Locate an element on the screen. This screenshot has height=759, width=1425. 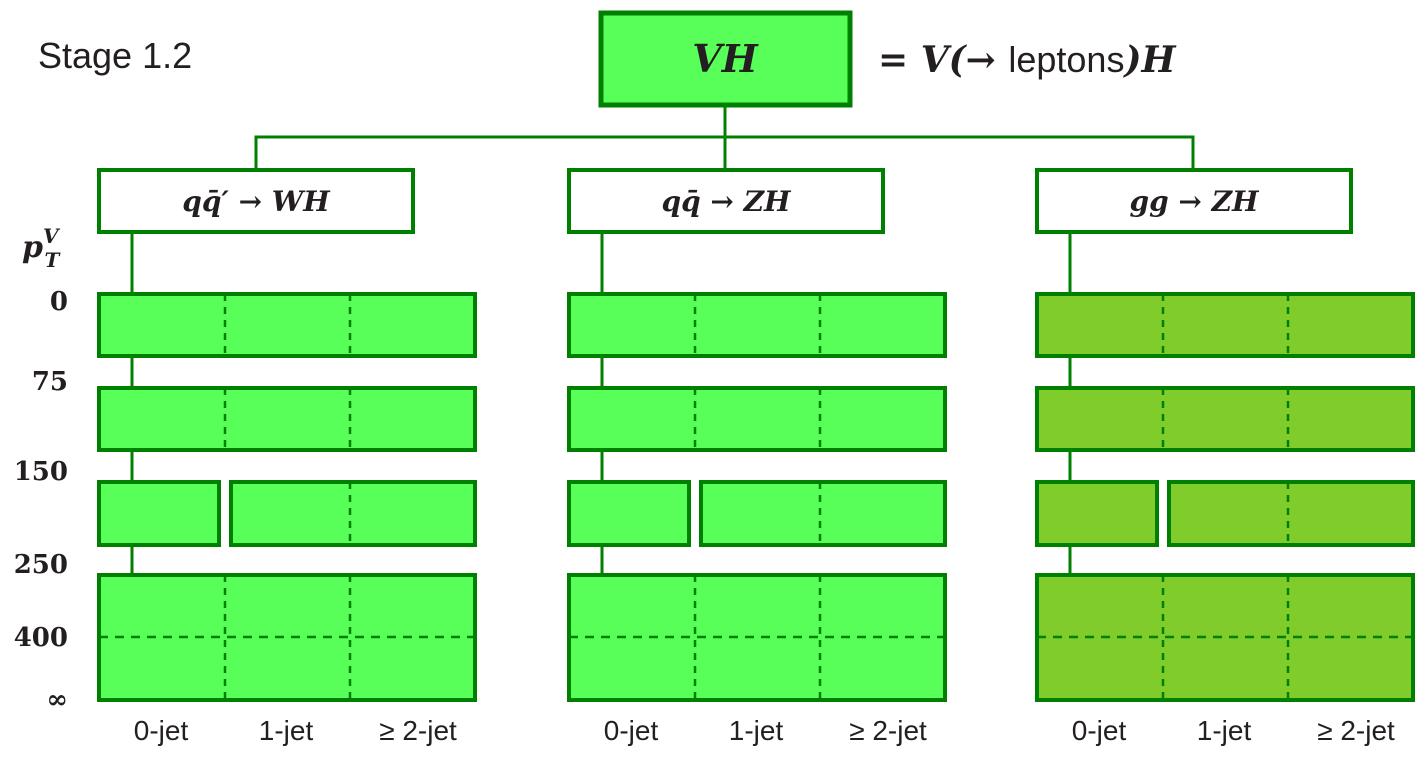
process-label: gg → ZH is located at coordinates (1194, 201).